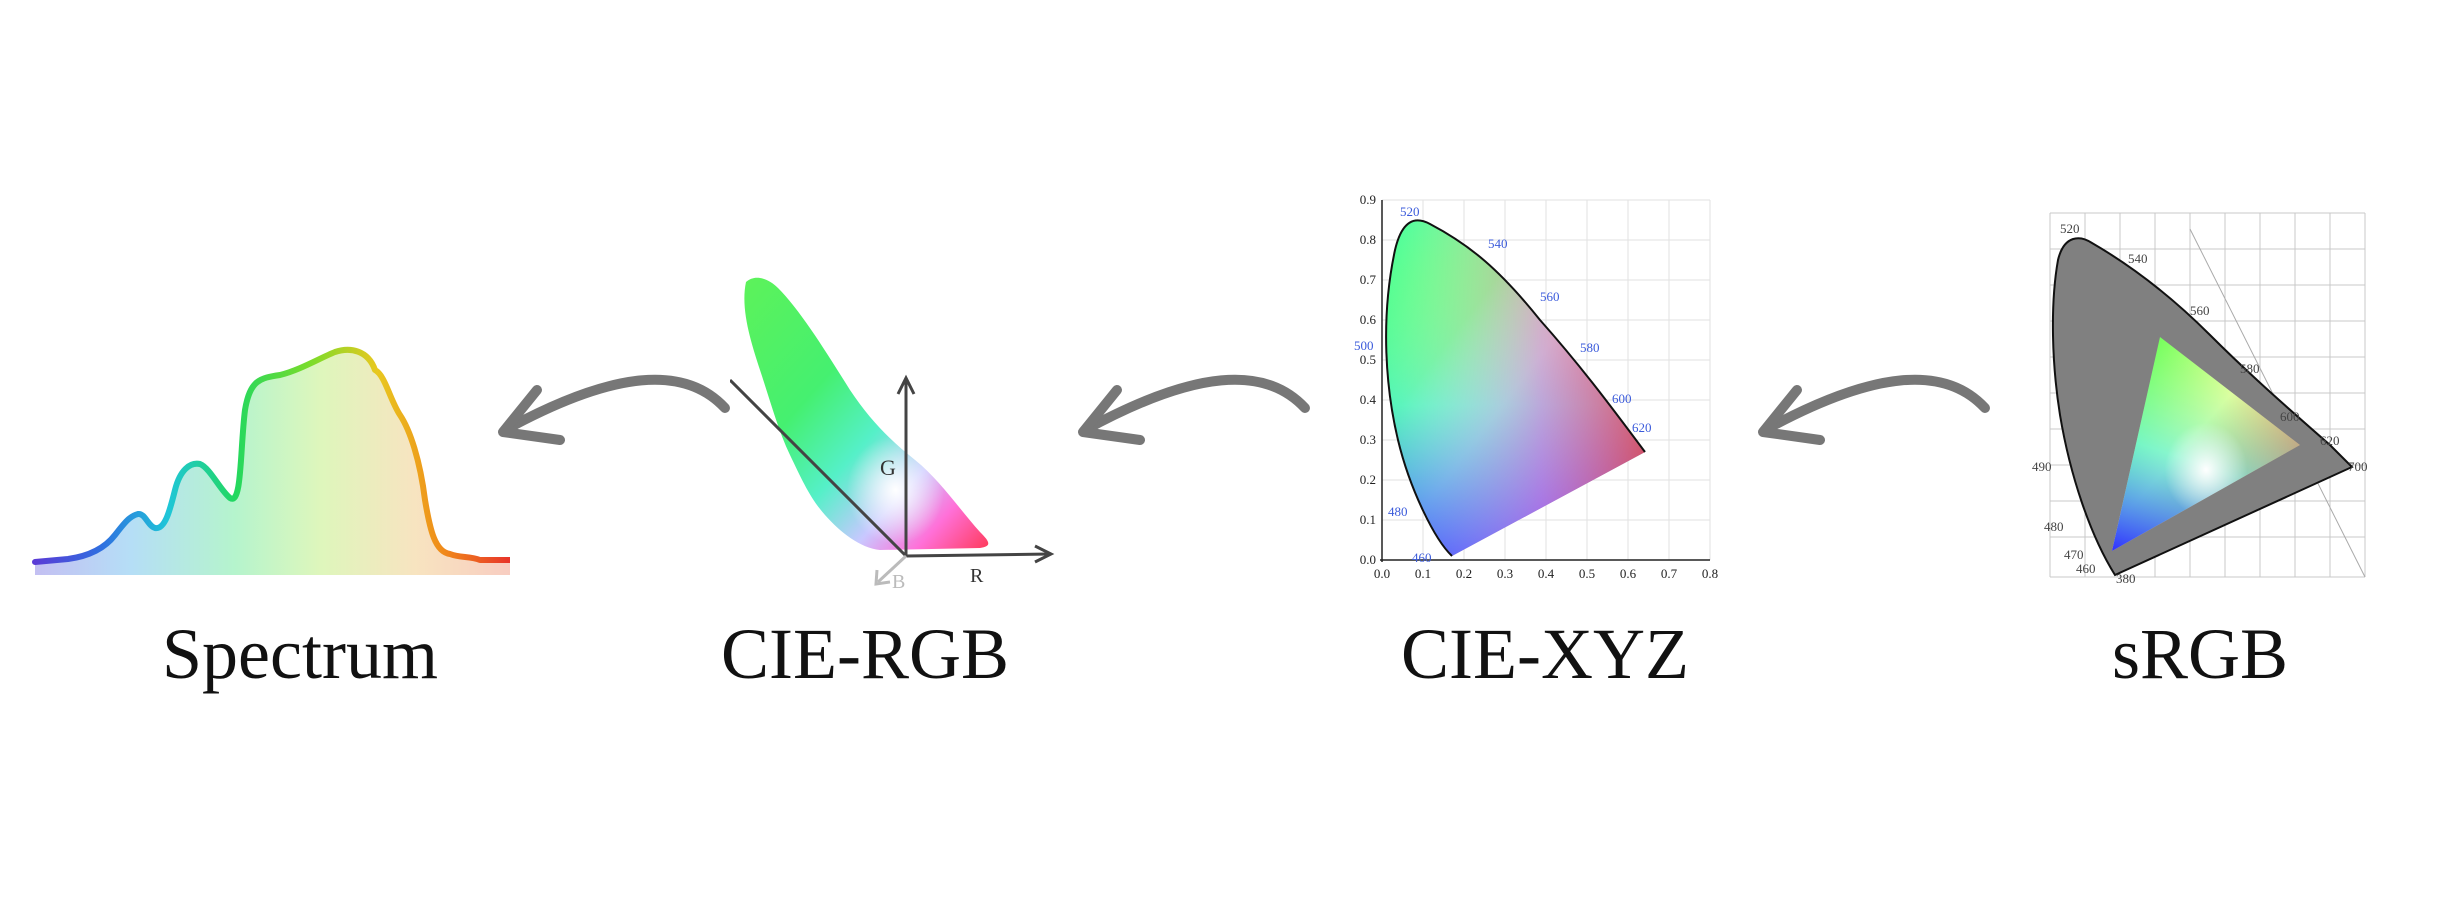 The height and width of the screenshot is (914, 2448). I want to click on y-tick: 0.6, so click(1368, 319).